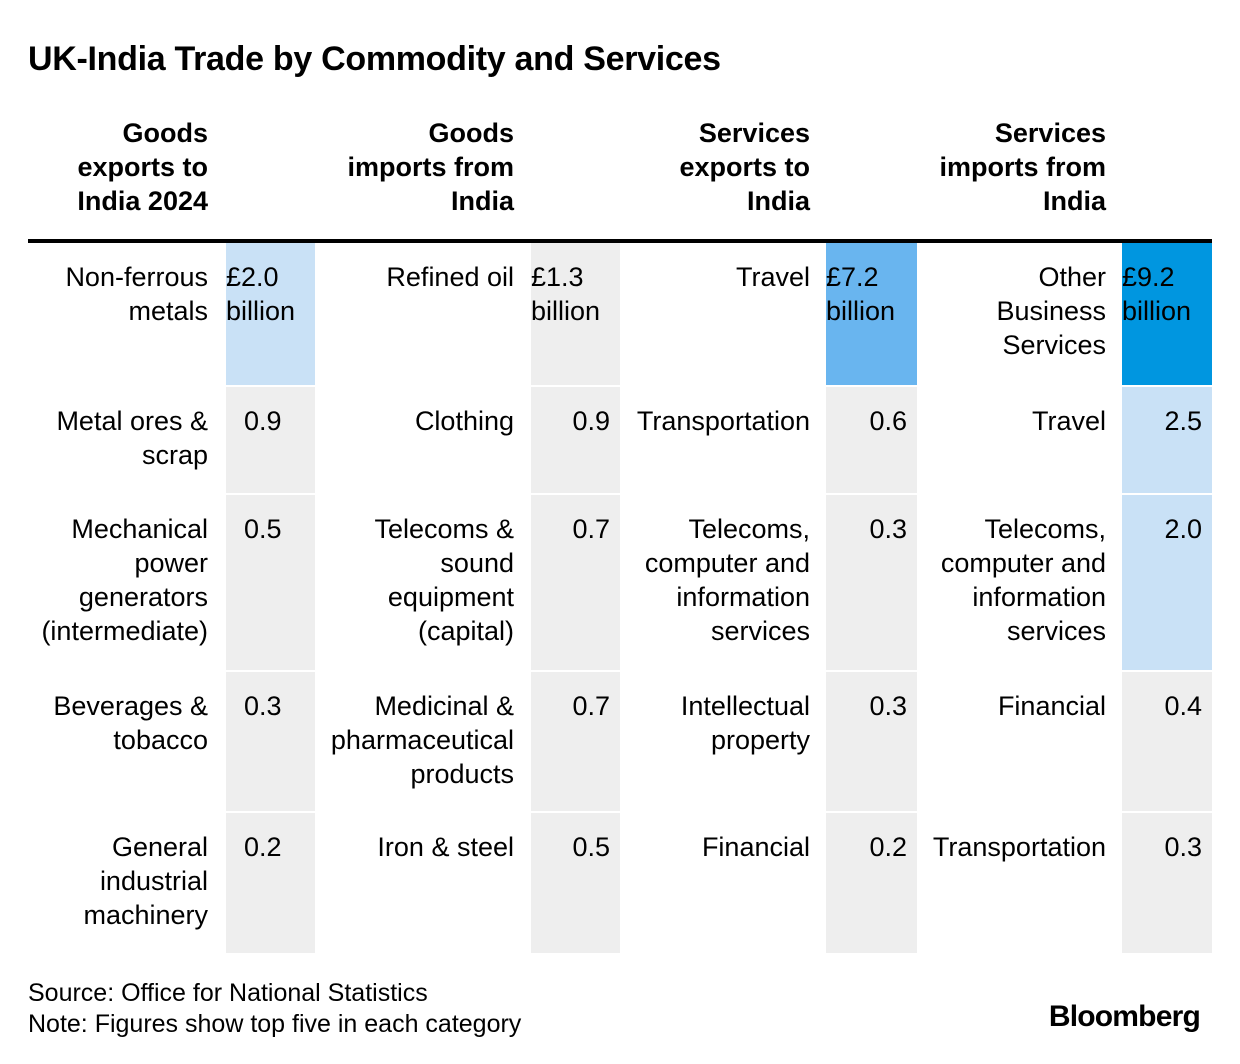 This screenshot has width=1240, height=1064. Describe the element at coordinates (143, 597) in the screenshot. I see `row-label-line: generators` at that location.